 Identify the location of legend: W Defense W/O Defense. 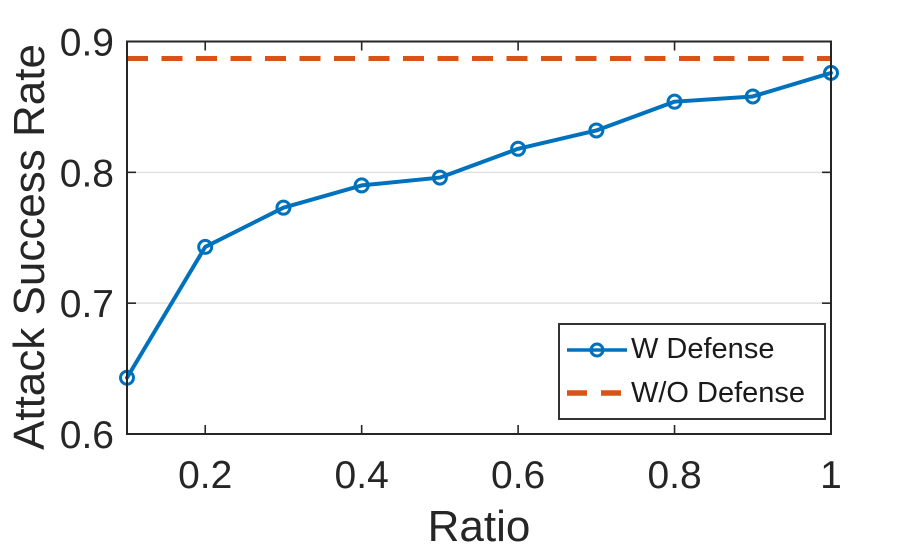
(692, 371).